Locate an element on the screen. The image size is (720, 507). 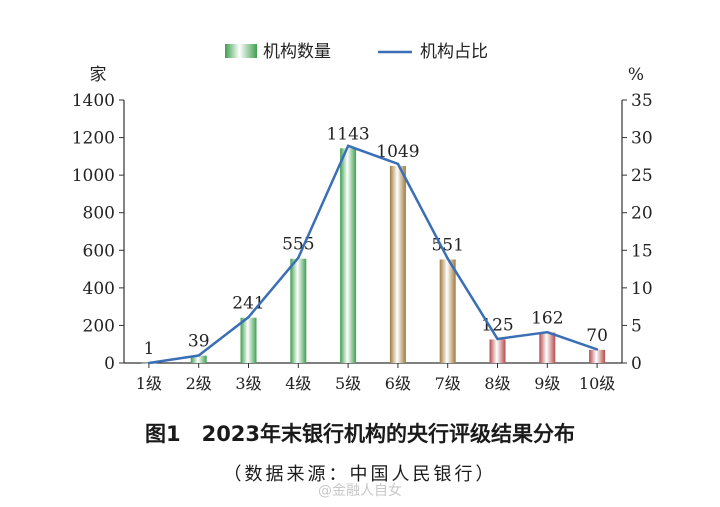
y-left-tick-label: 200 is located at coordinates (99, 326).